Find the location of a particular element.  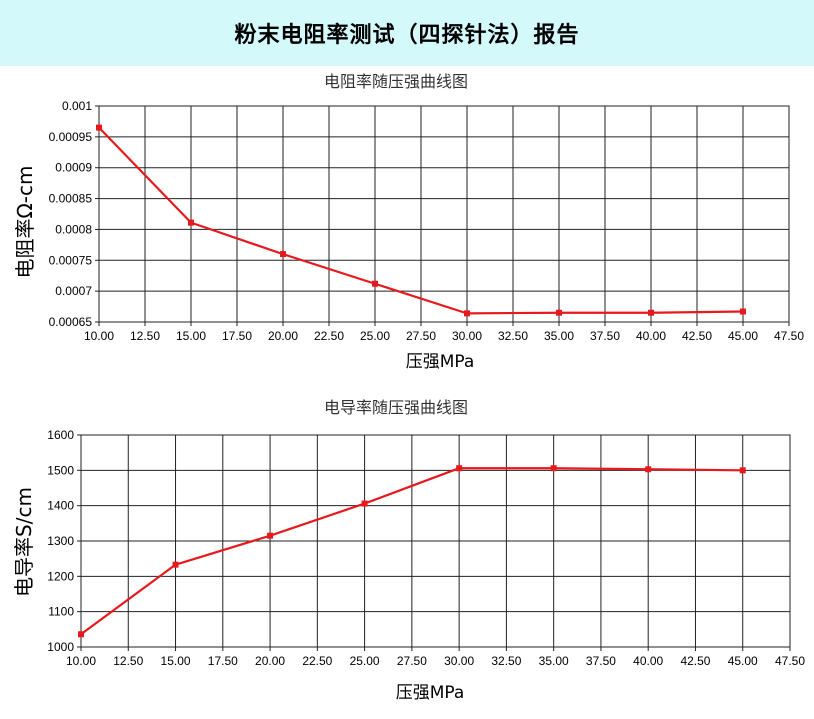

report-title: 粉末电阻率测试（四探针法）报告 is located at coordinates (407, 35).